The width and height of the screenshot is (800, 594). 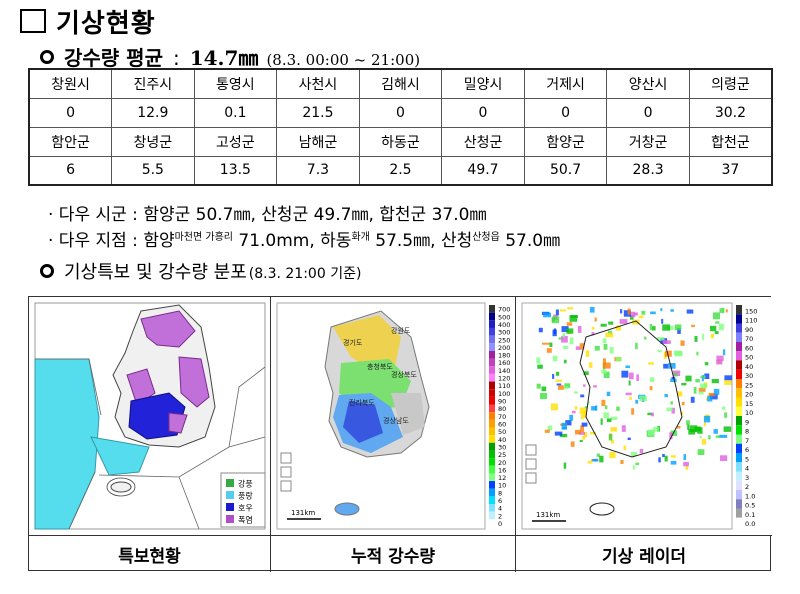 What do you see at coordinates (400, 170) in the screenshot?
I see `table-row: 6 5.5 13.5 7.3 2.5 49.7 50.7 28.3 37` at bounding box center [400, 170].